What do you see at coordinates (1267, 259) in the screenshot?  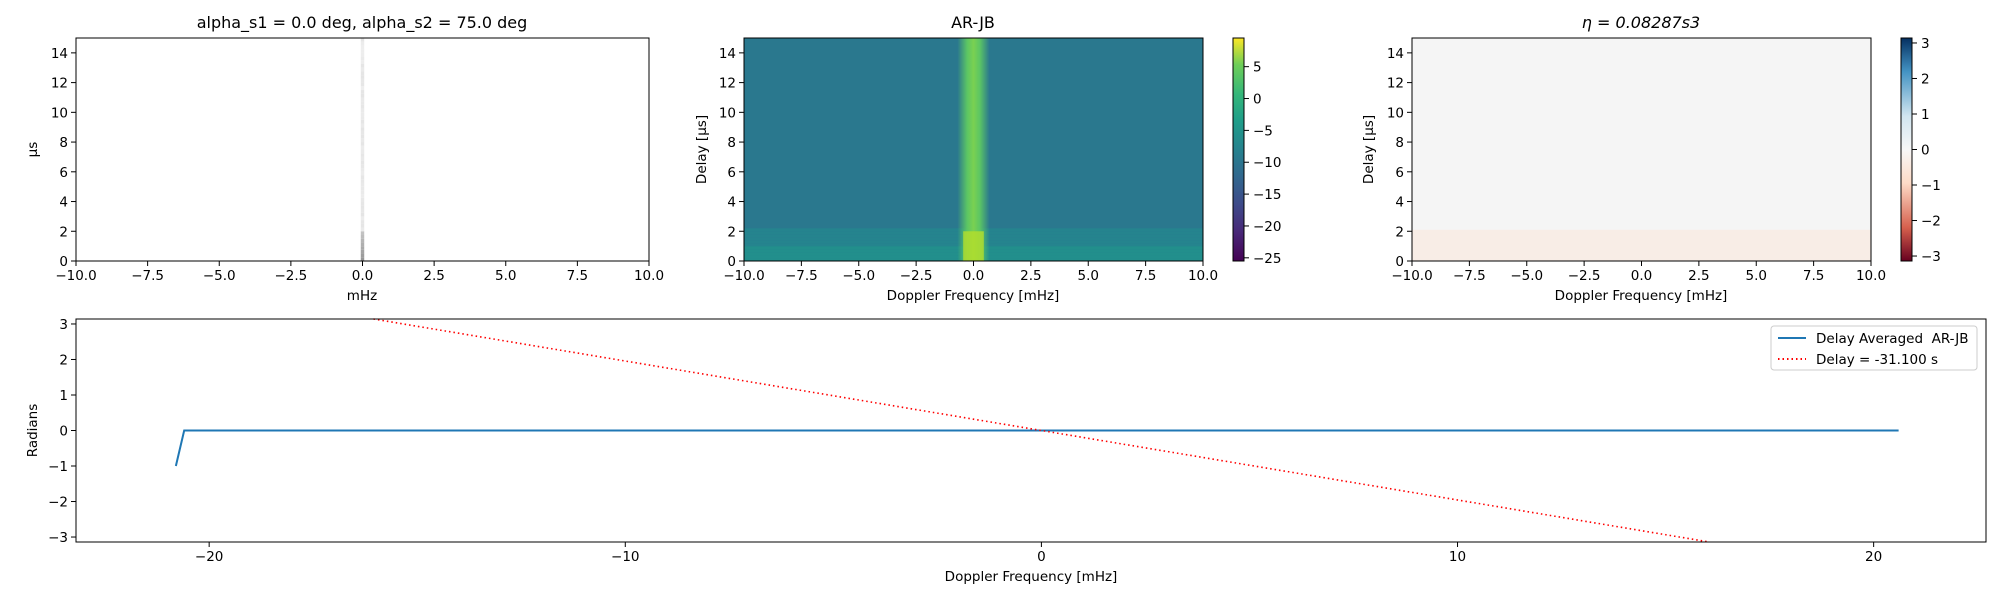 I see `colorbar-tick-label: −25` at bounding box center [1267, 259].